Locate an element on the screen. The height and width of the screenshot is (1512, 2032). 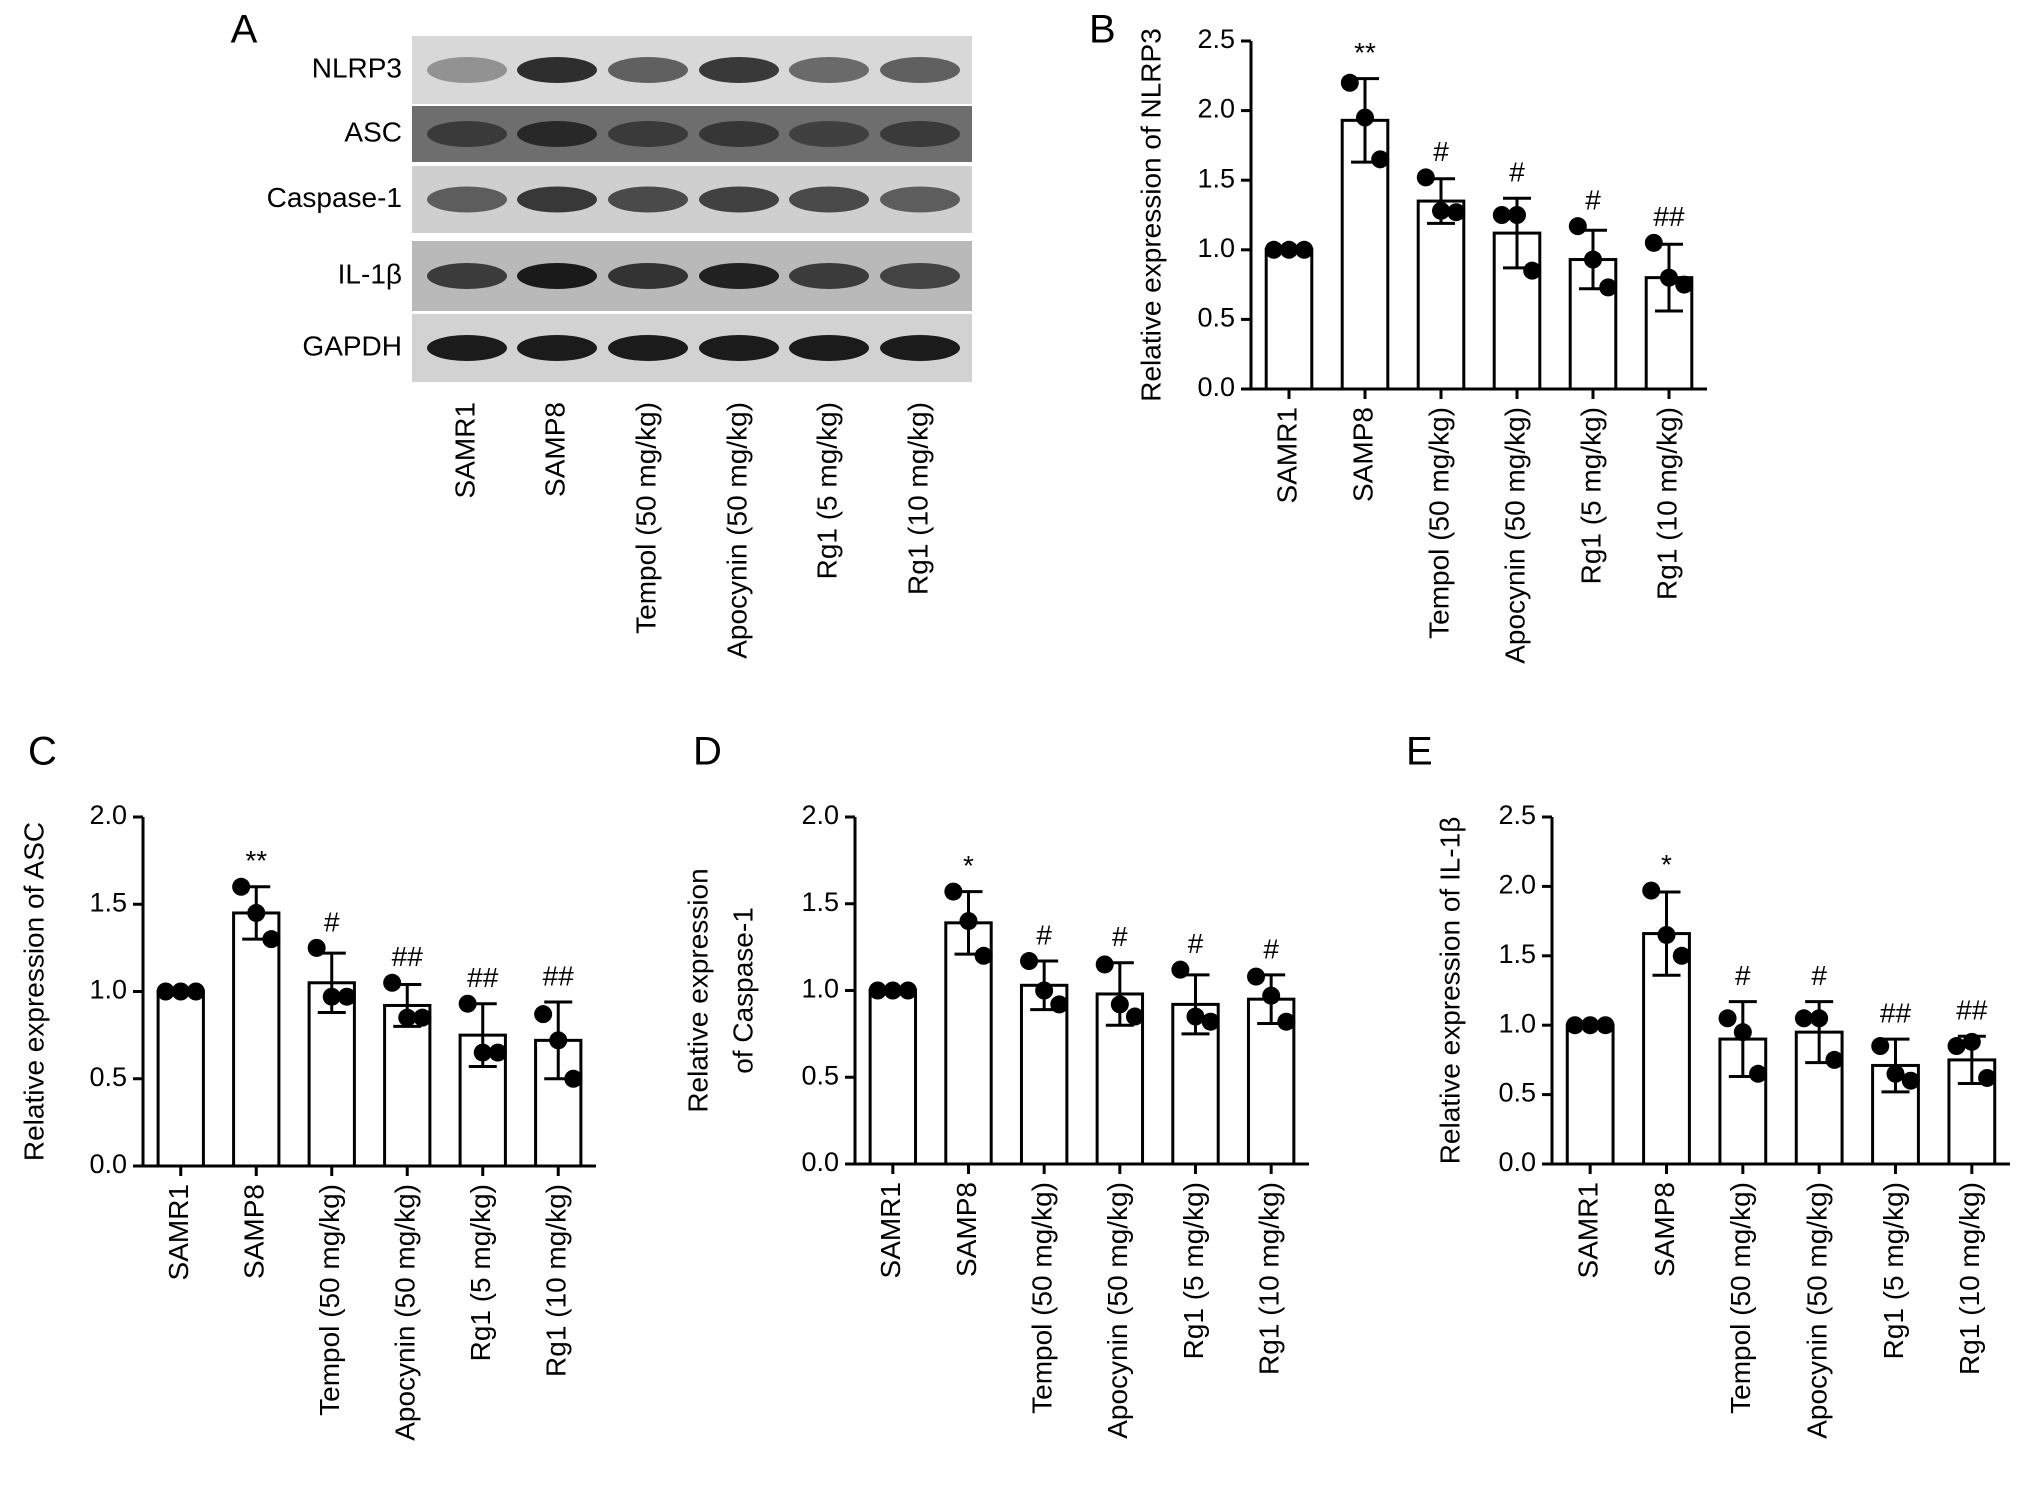
panel-label: D is located at coordinates (707, 752).